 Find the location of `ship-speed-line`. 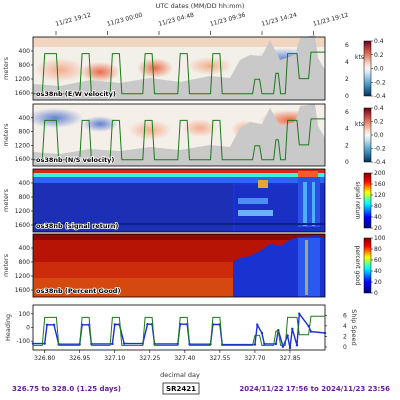

ship-speed-line is located at coordinates (179, 330).